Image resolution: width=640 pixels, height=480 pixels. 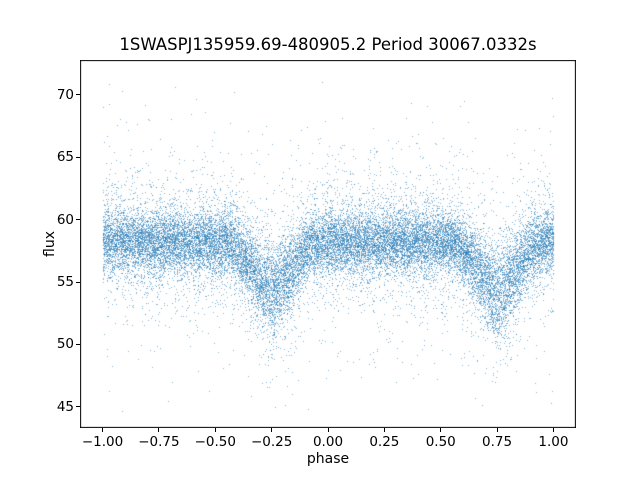 I want to click on x-tick-label: −0.75, so click(x=159, y=442).